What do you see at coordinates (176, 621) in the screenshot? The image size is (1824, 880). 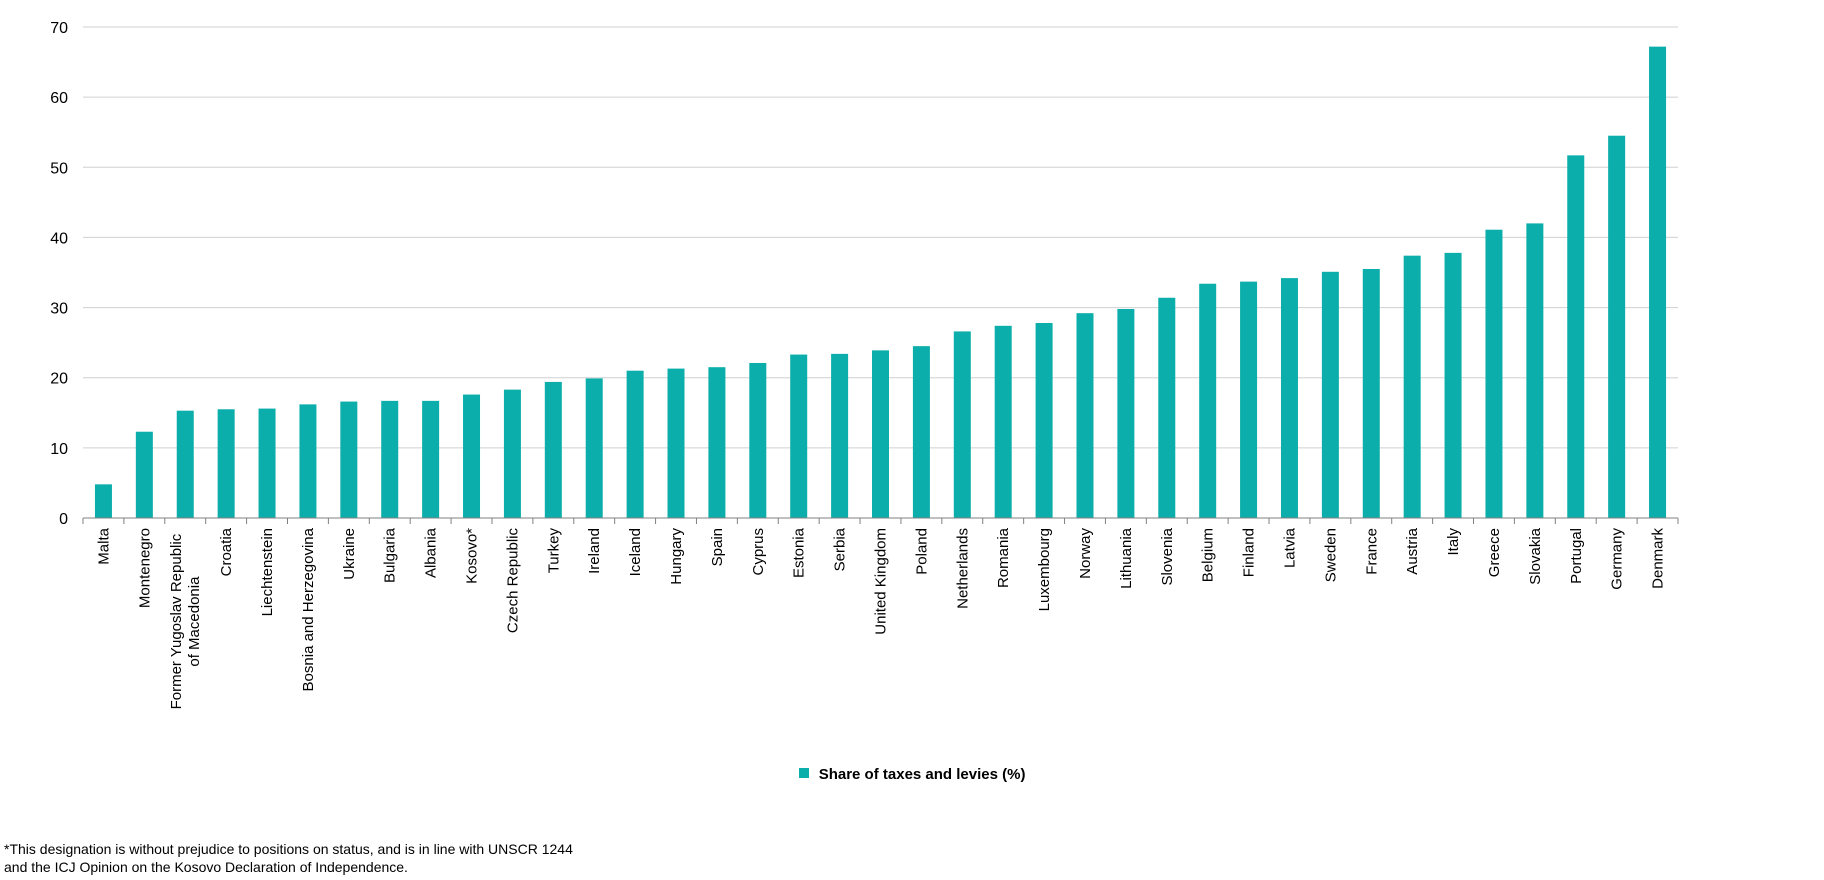 I see `x-tick-label-line: Former Yugoslav Republic` at bounding box center [176, 621].